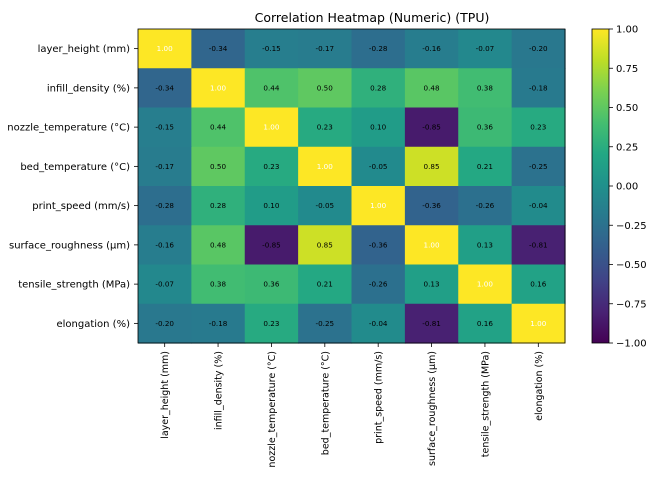  I want to click on colorbar-tick-label: 1.00, so click(627, 30).